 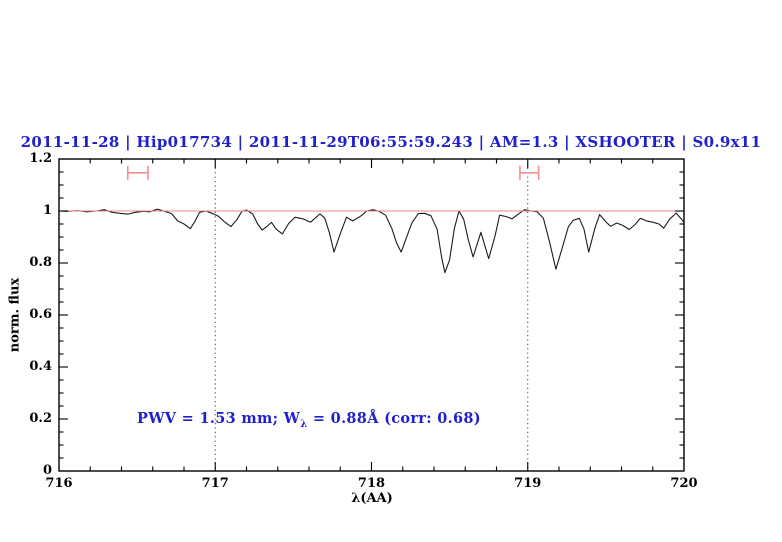 I want to click on y-tick-label: 0.2, so click(x=40, y=418).